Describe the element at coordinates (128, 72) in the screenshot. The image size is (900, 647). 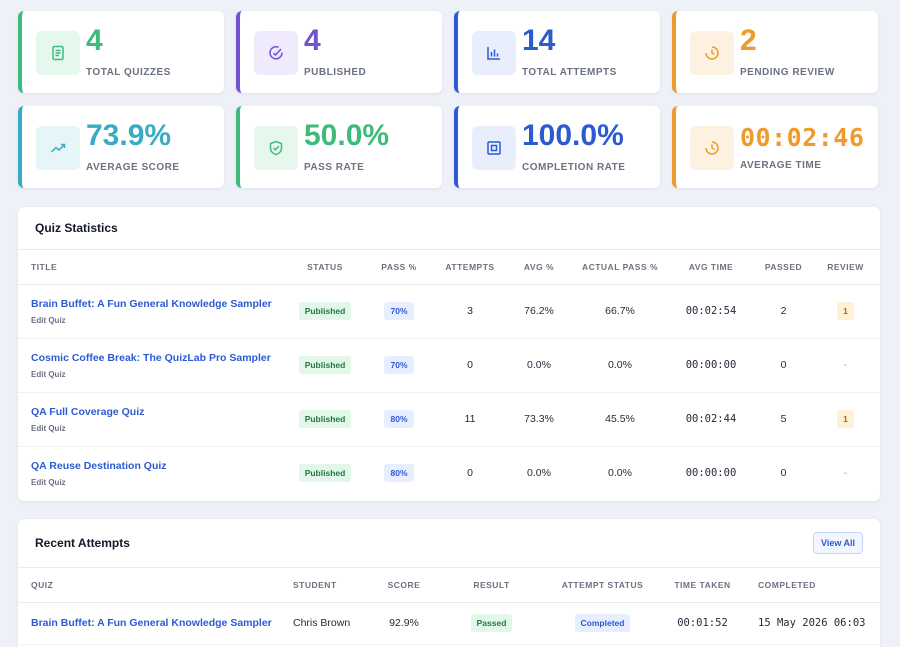
I see `stat-label: TOTAL QUIZZES` at that location.